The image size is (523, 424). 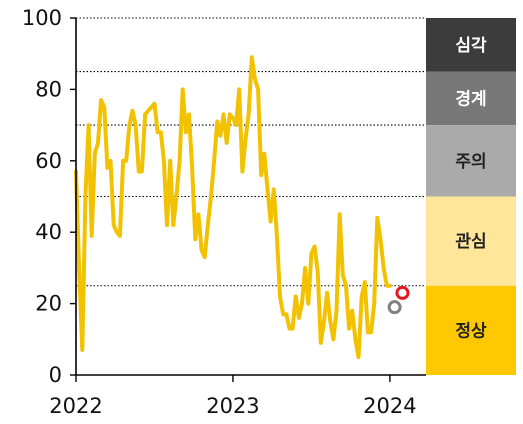 What do you see at coordinates (75, 406) in the screenshot?
I see `x-tick-label: 2022` at bounding box center [75, 406].